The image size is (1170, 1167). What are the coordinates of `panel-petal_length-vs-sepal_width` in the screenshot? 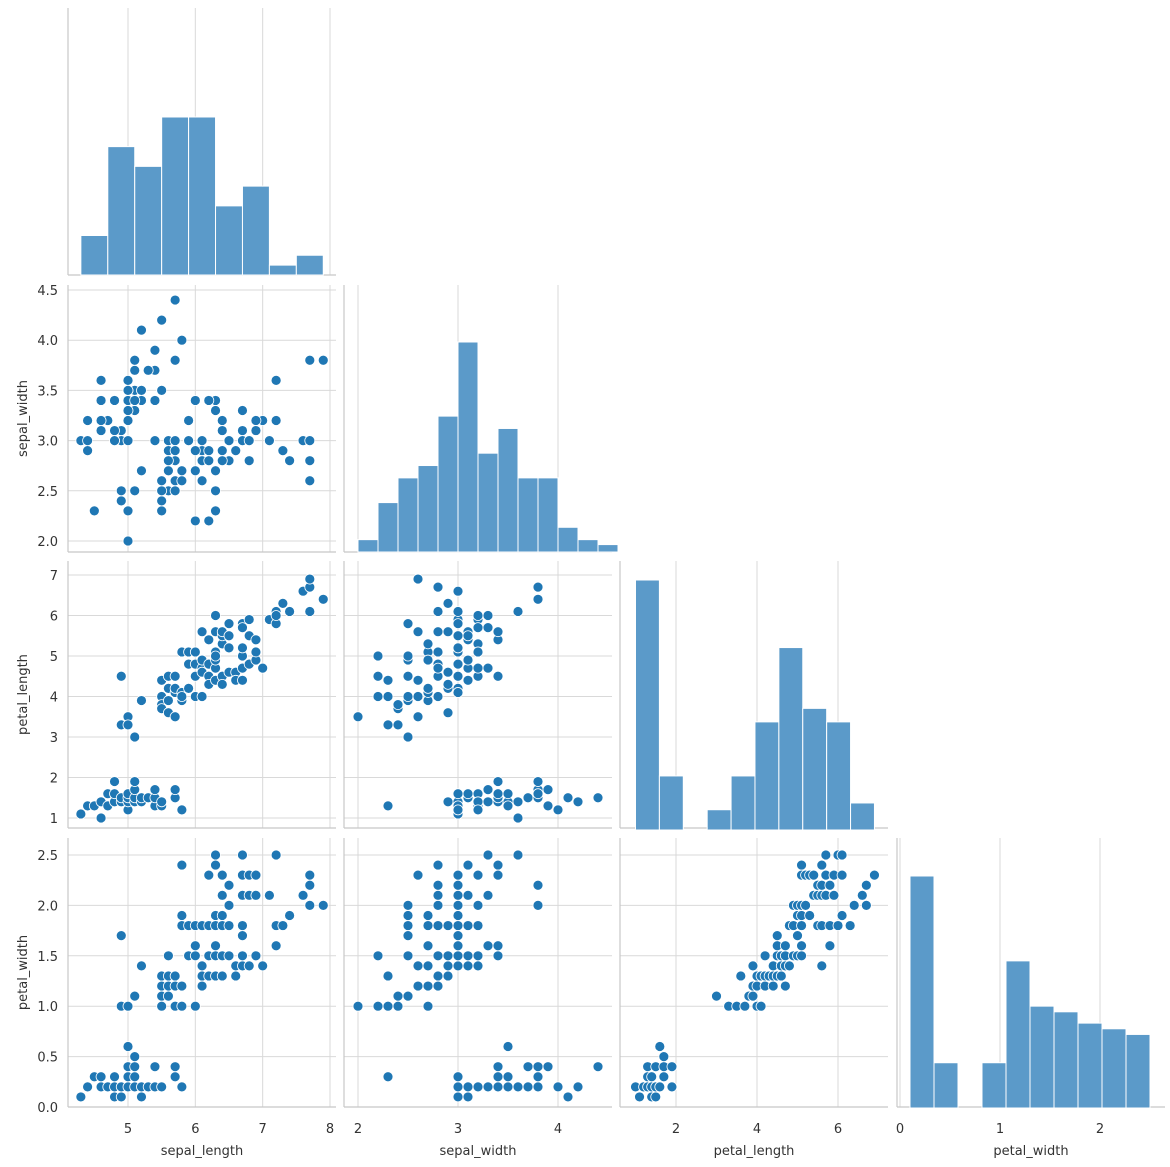 It's located at (477, 695).